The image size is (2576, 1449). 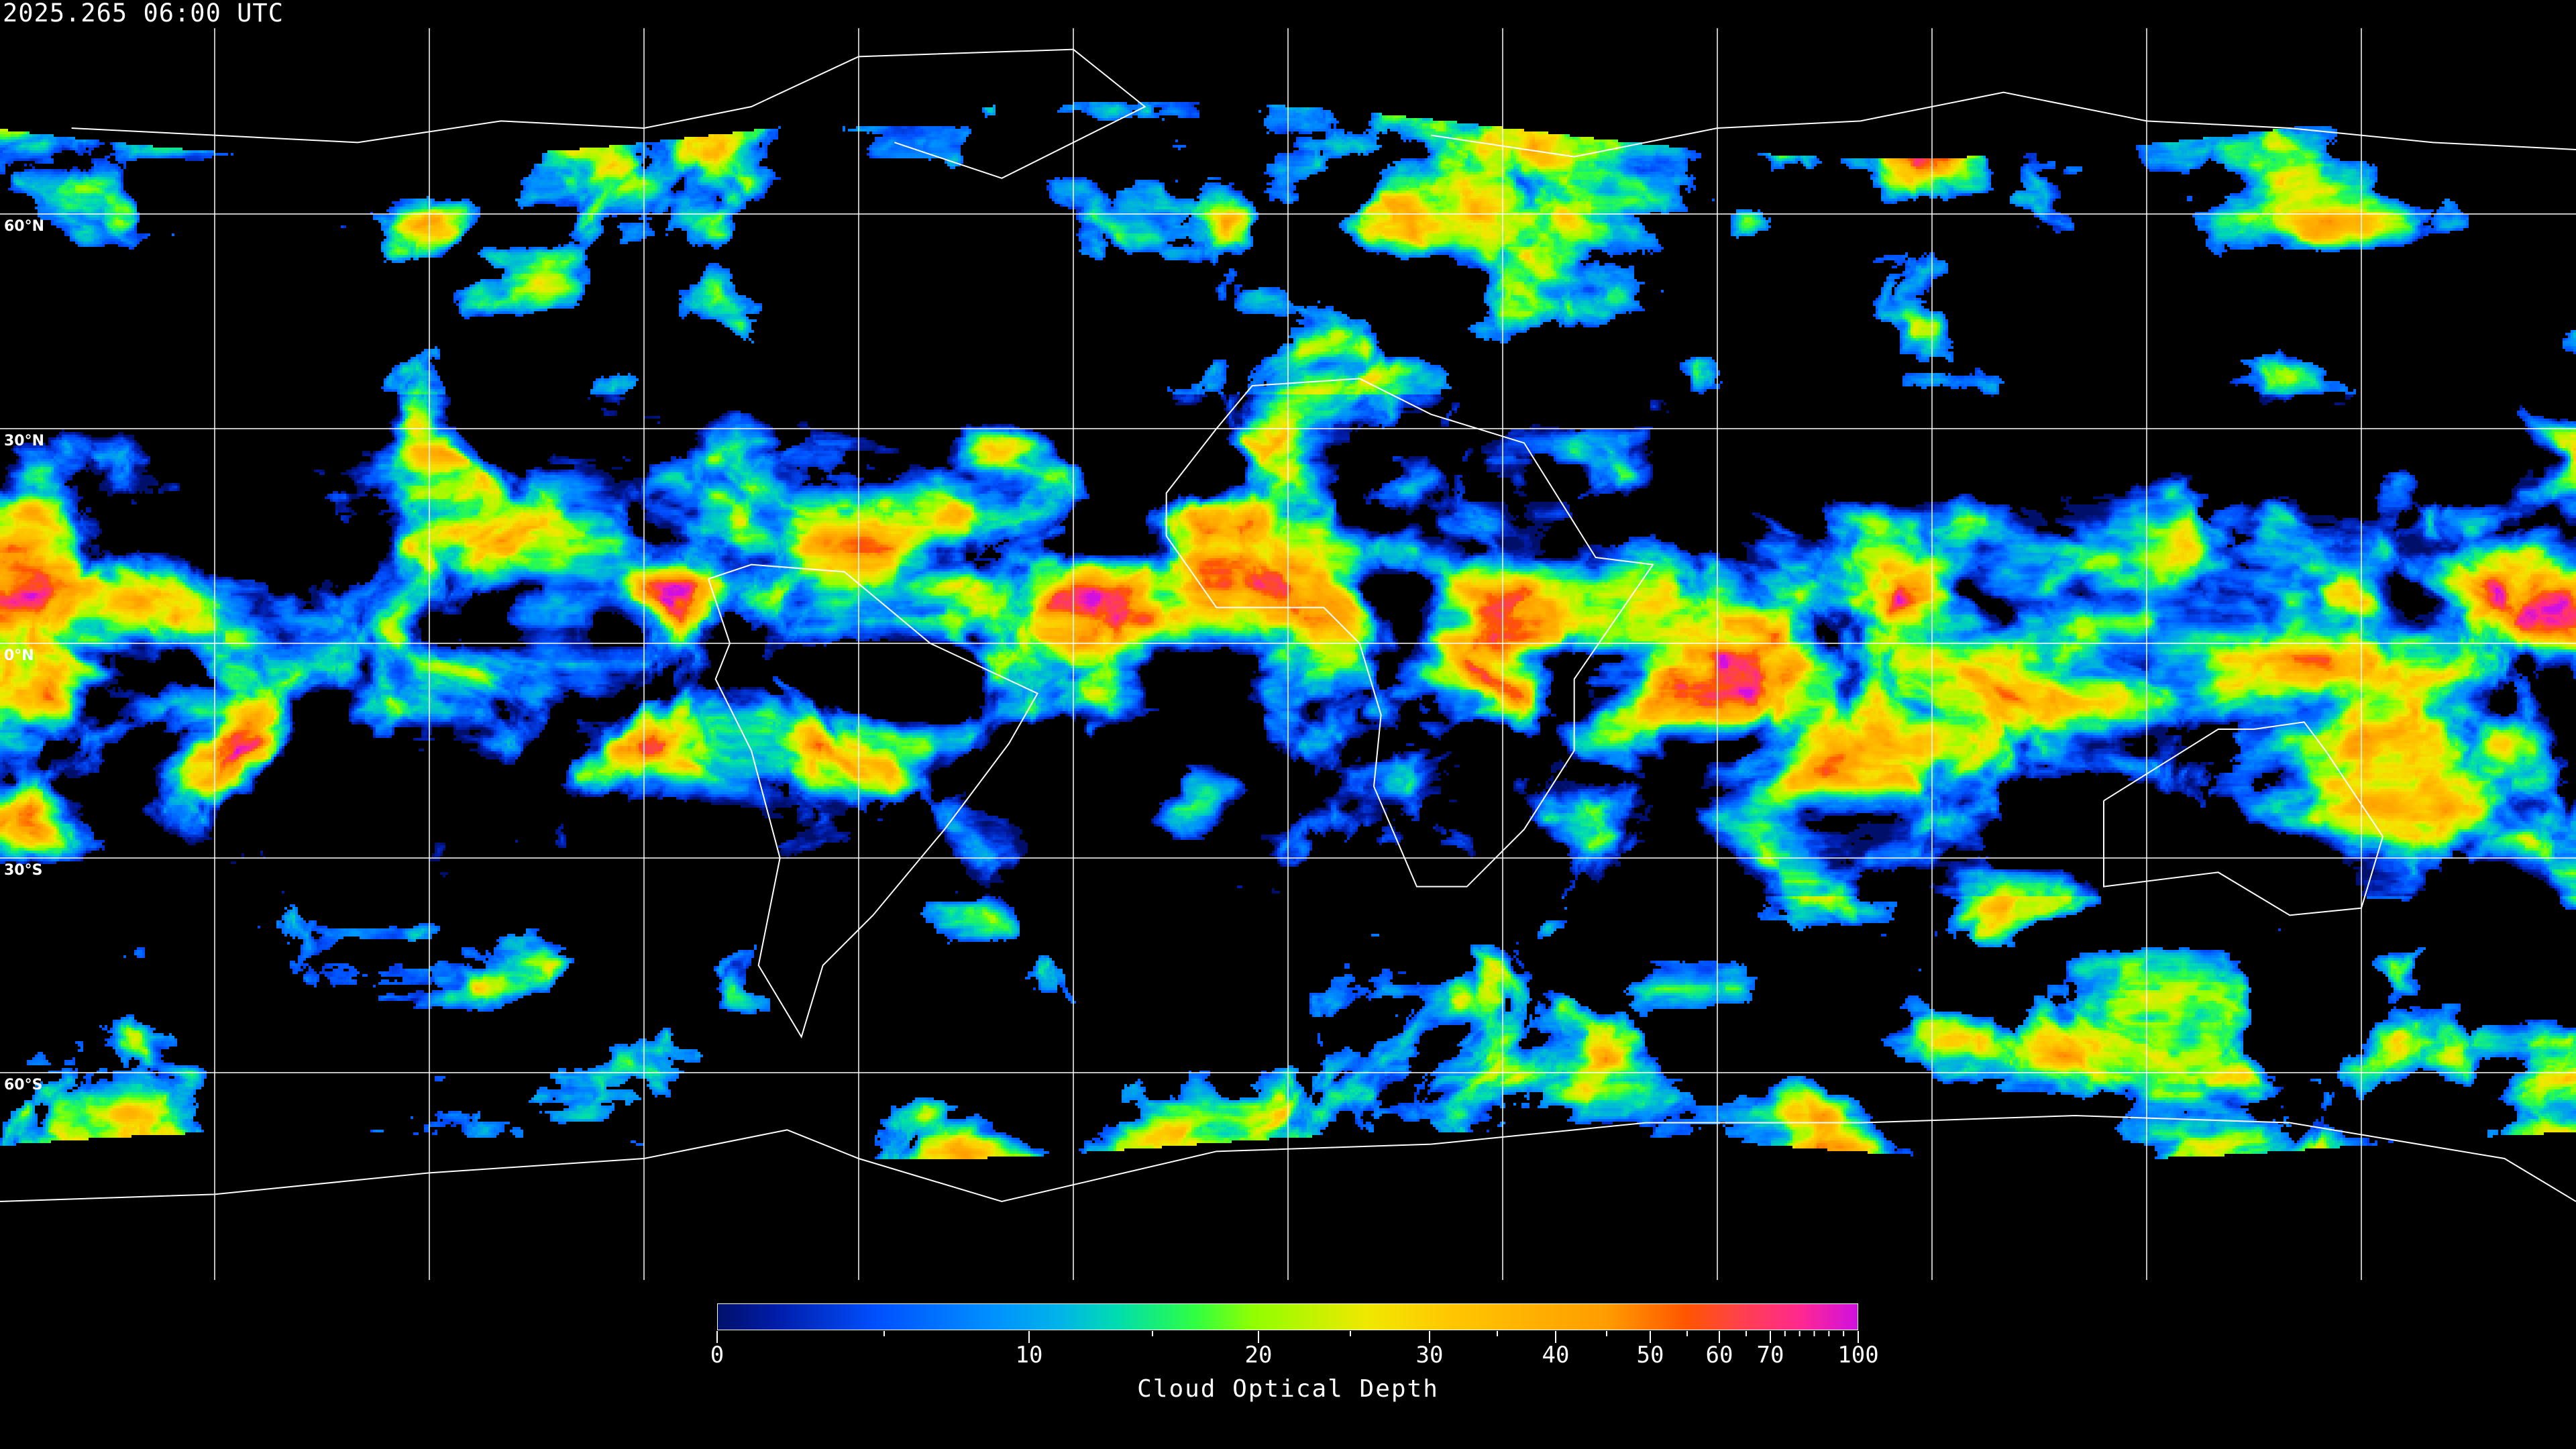 What do you see at coordinates (24, 441) in the screenshot?
I see `latitude-label: 30°N` at bounding box center [24, 441].